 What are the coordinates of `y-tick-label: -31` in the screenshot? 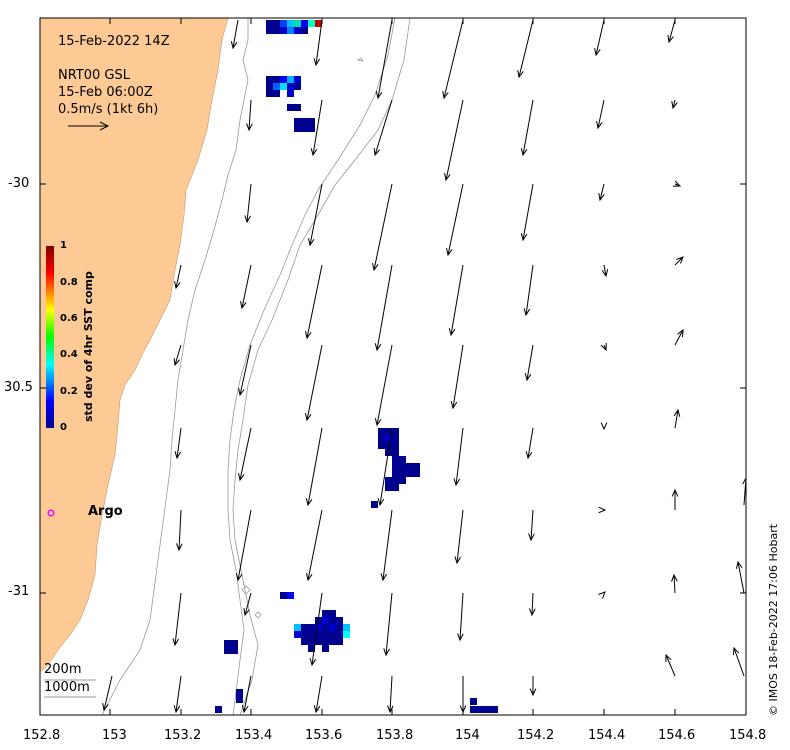 It's located at (19, 591).